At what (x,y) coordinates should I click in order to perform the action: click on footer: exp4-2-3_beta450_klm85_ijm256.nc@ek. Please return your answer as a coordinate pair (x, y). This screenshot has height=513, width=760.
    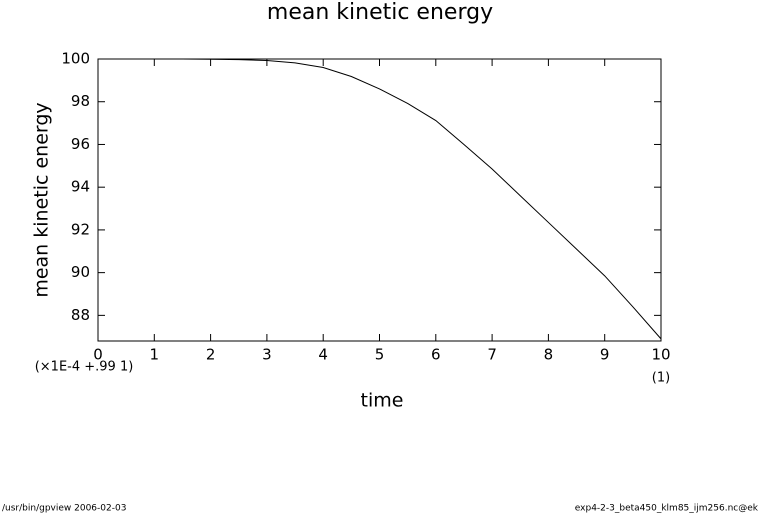
    Looking at the image, I should click on (667, 508).